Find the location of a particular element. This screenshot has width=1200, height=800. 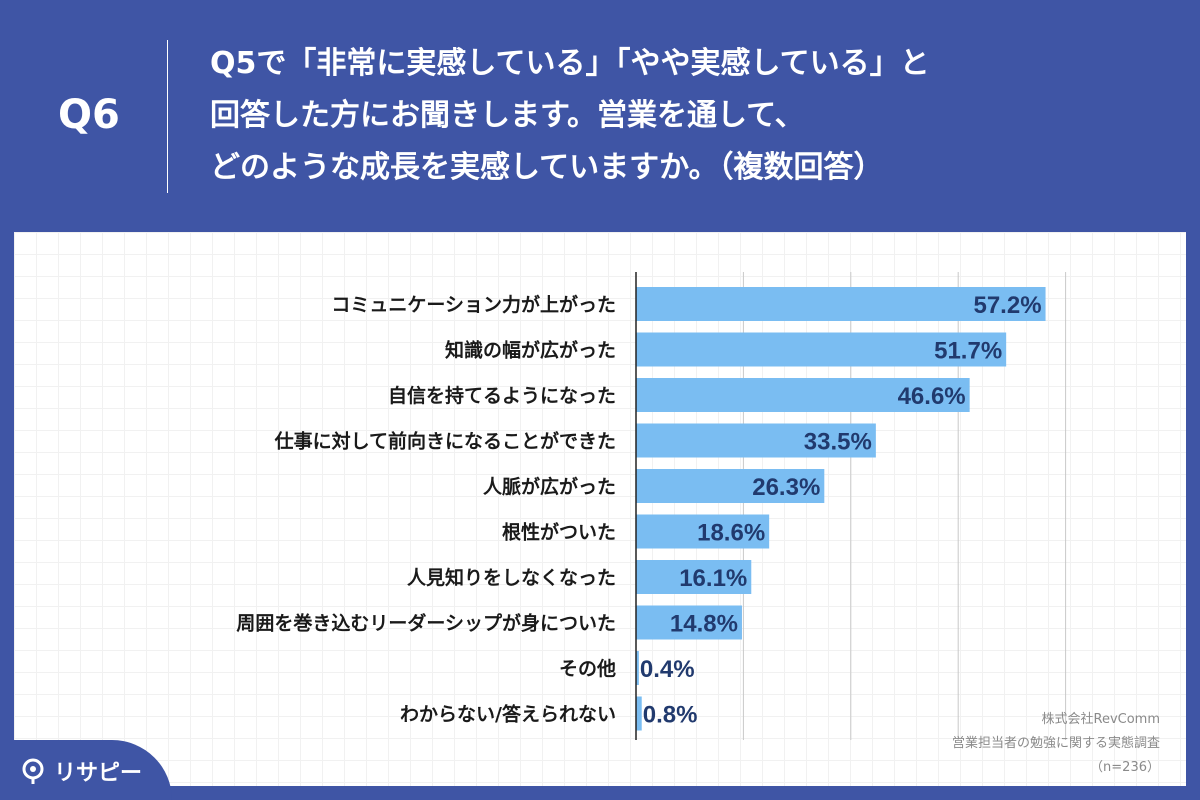

data-label: 33.5% is located at coordinates (838, 442).